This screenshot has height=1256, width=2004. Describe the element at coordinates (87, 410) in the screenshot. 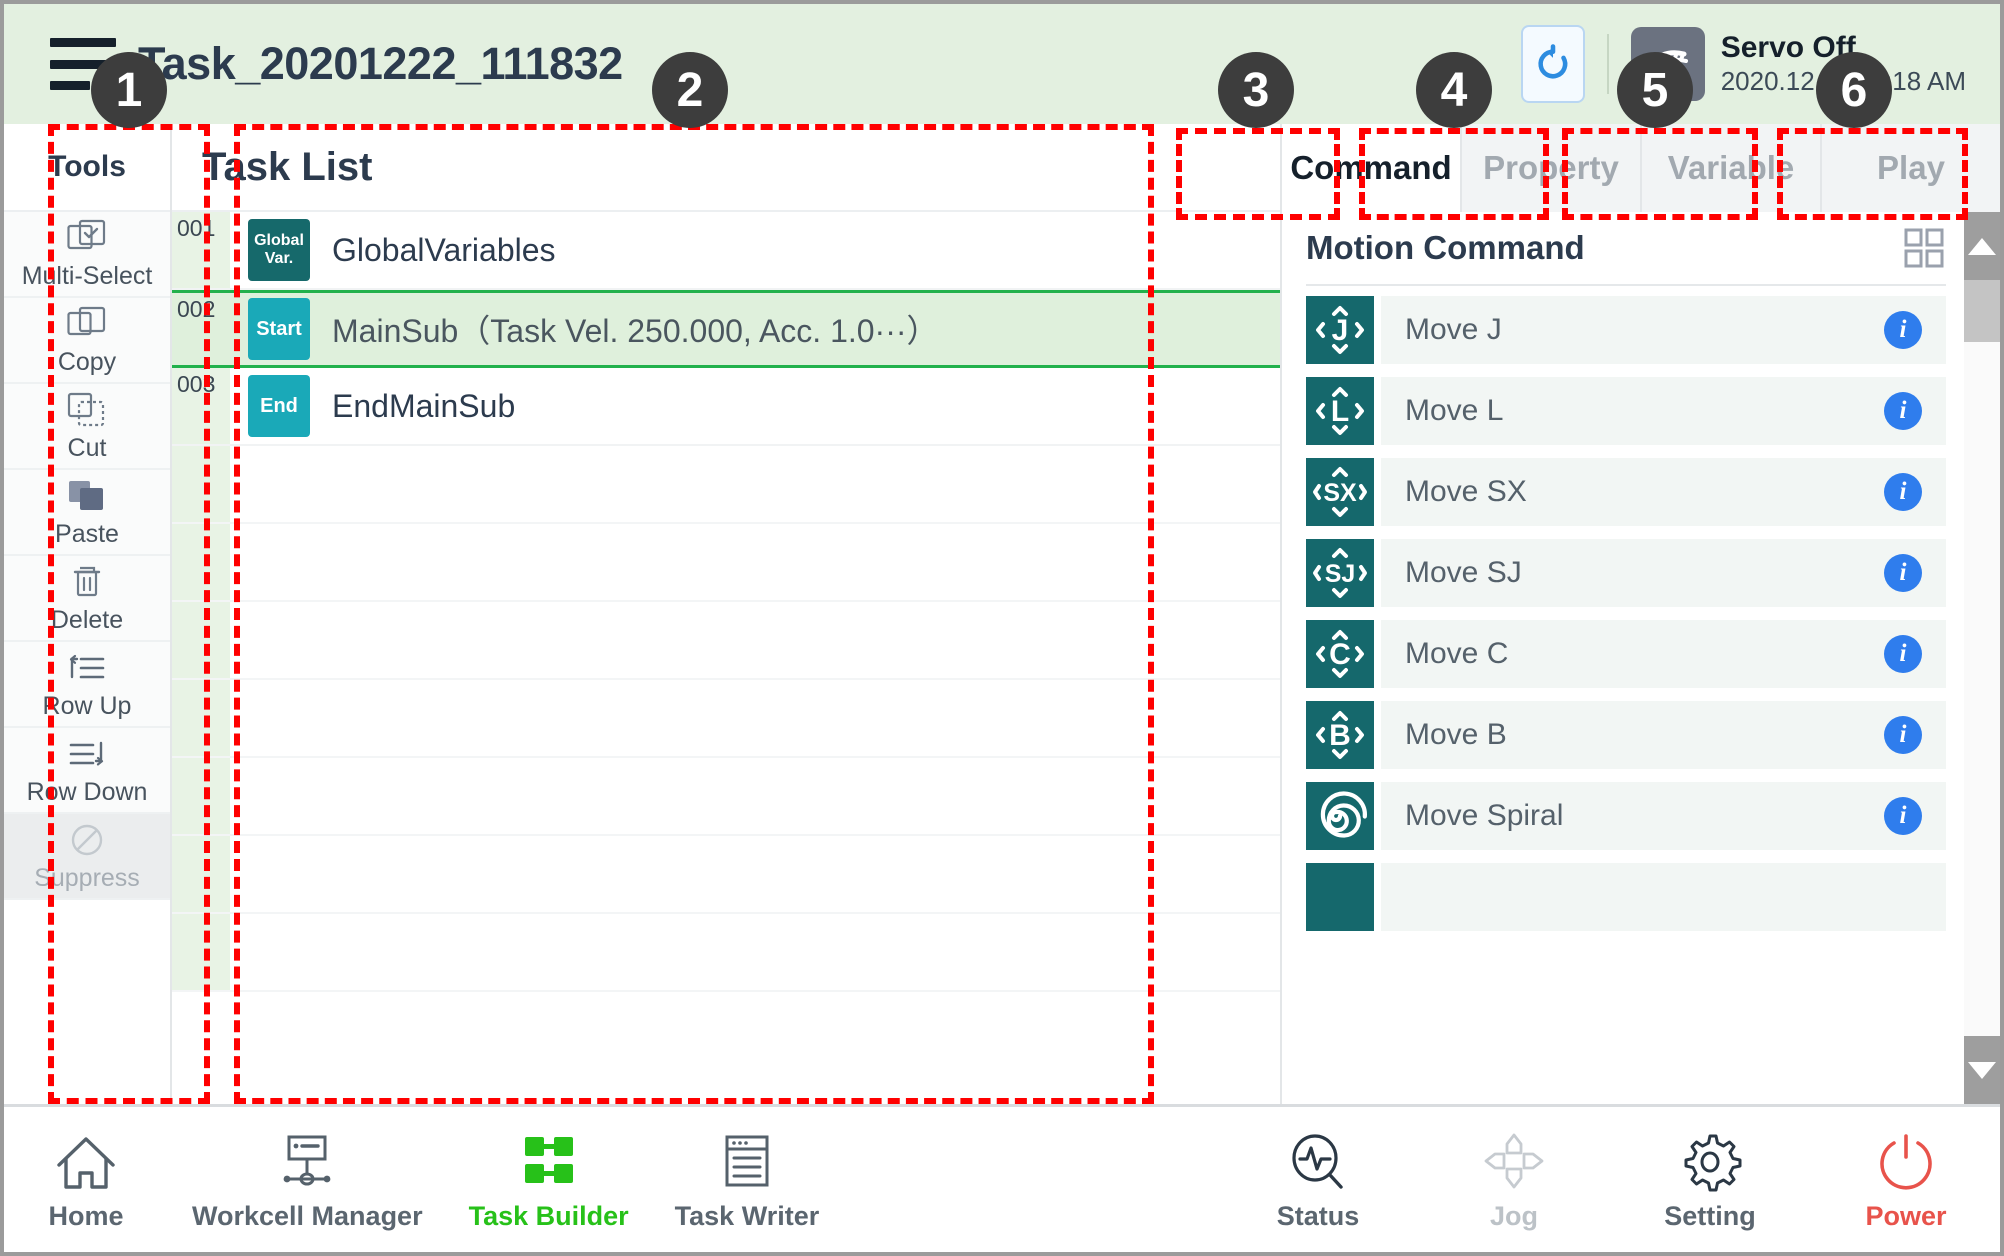

I see `cut-icon` at that location.